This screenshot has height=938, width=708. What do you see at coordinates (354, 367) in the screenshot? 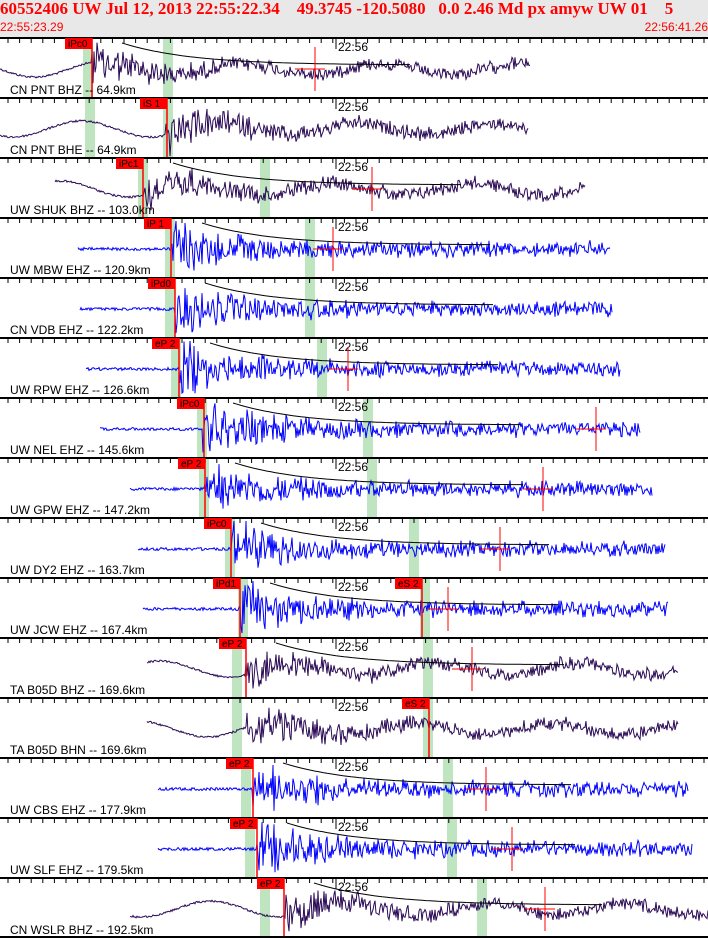
I see `trace-row: 22:56 eP 2 UW RPW EHZ -- 126.6km` at bounding box center [354, 367].